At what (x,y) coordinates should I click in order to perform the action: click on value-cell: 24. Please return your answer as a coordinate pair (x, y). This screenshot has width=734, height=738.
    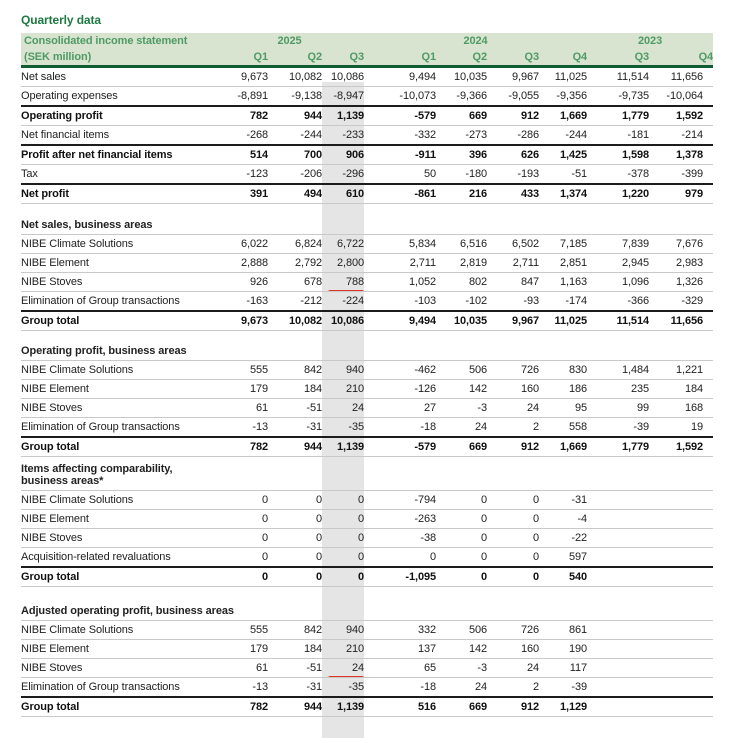
    Looking at the image, I should click on (461, 427).